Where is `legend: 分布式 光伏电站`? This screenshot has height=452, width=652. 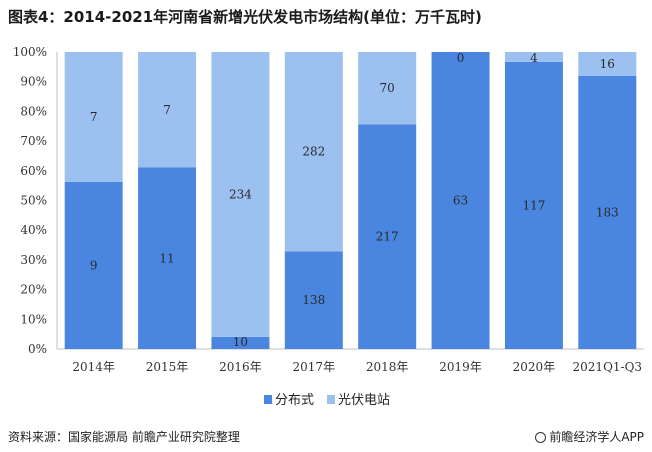 legend: 分布式 光伏电站 is located at coordinates (327, 400).